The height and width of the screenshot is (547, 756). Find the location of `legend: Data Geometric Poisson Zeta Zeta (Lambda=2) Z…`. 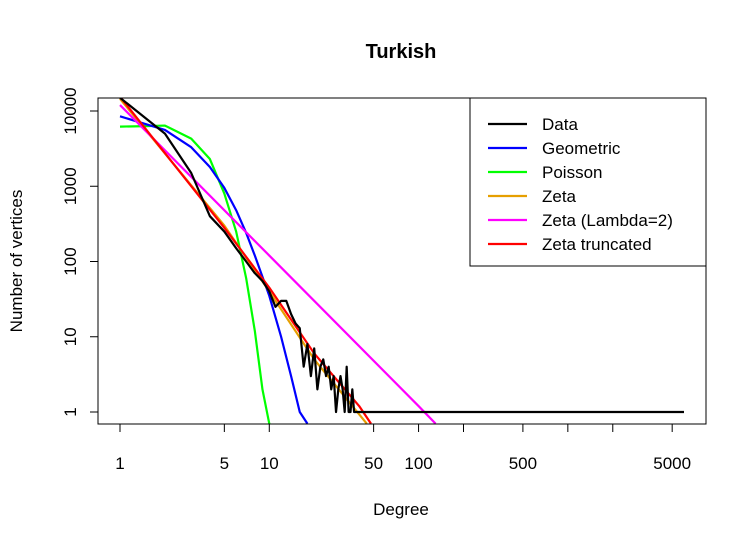

legend: Data Geometric Poisson Zeta Zeta (Lambda=2) Z… is located at coordinates (588, 182).